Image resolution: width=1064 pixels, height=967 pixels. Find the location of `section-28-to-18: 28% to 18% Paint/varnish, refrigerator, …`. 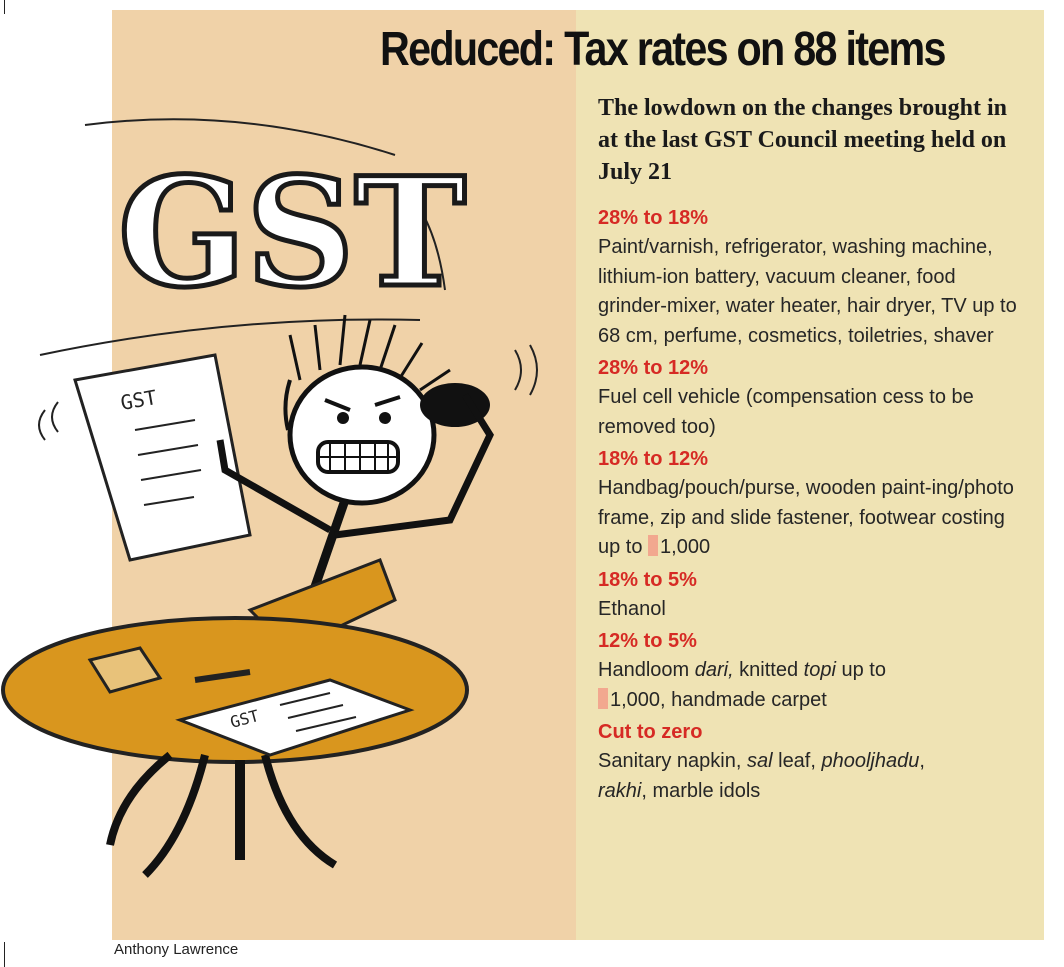

section-28-to-18: 28% to 18% Paint/varnish, refrigerator, … is located at coordinates (813, 277).